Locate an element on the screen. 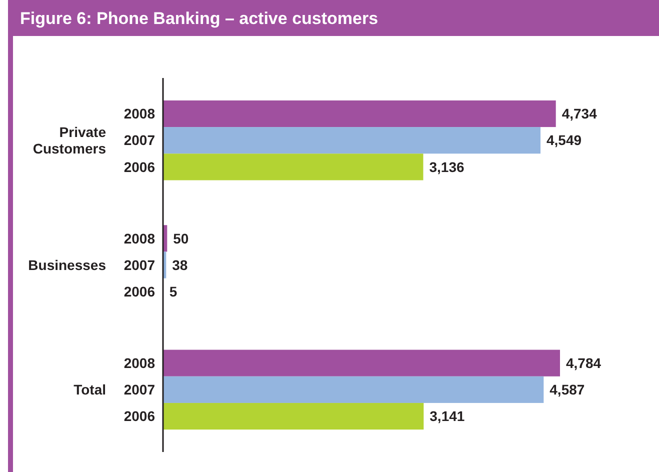 This screenshot has height=472, width=659. y-tick-label: Private Customers is located at coordinates (69, 140).